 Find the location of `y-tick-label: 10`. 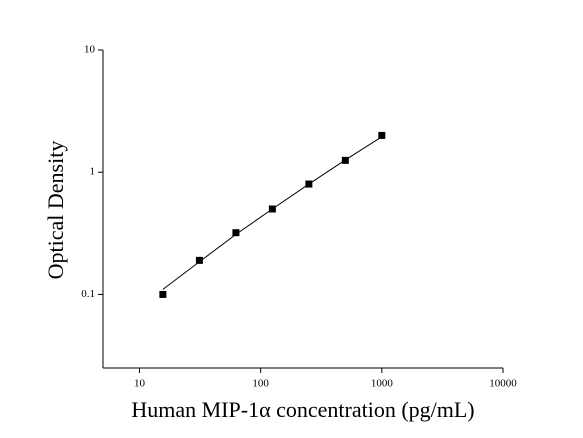

y-tick-label: 10 is located at coordinates (90, 50).